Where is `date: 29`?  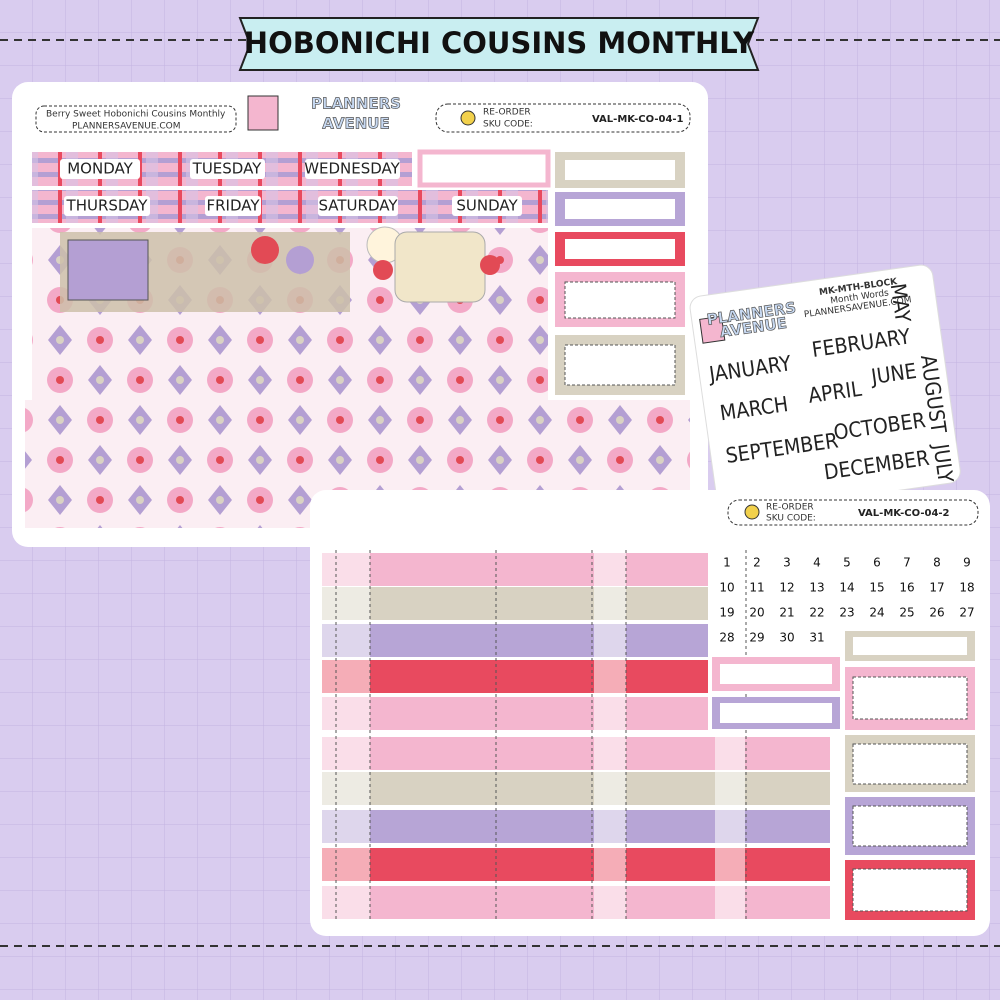
date: 29 is located at coordinates (756, 638).